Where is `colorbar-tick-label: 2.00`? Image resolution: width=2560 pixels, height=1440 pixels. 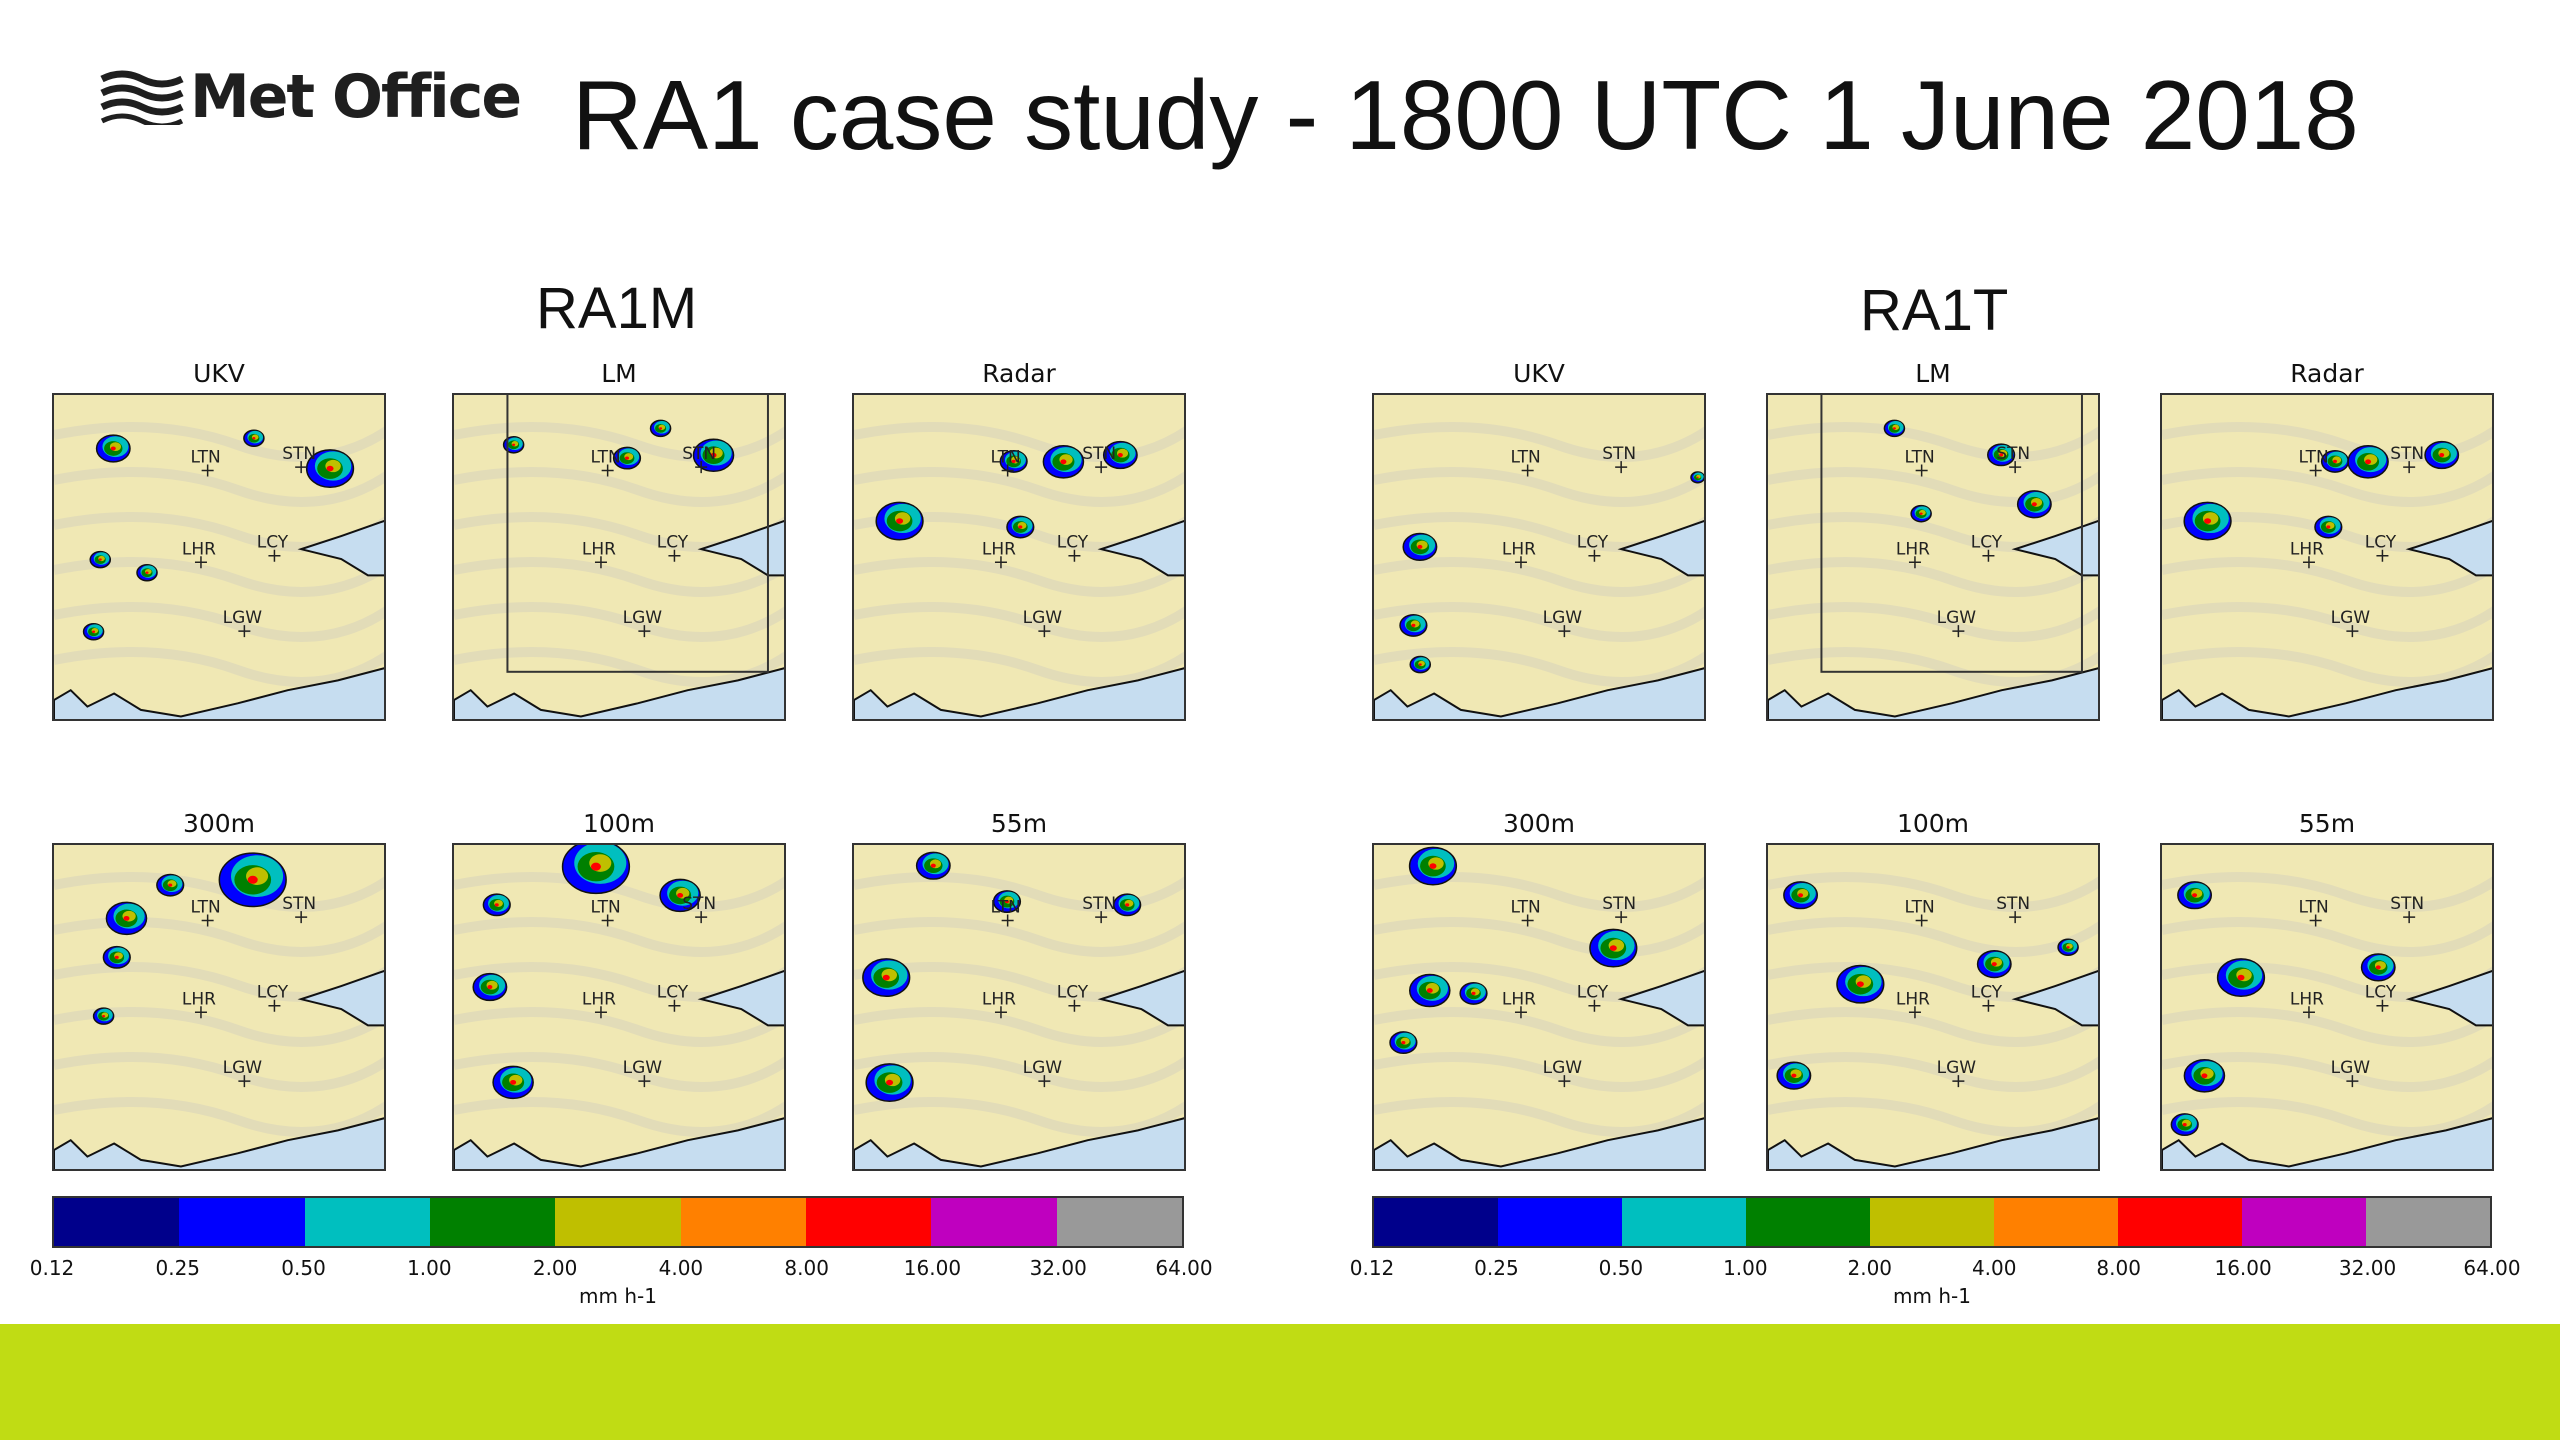
colorbar-tick-label: 2.00 is located at coordinates (1870, 1268).